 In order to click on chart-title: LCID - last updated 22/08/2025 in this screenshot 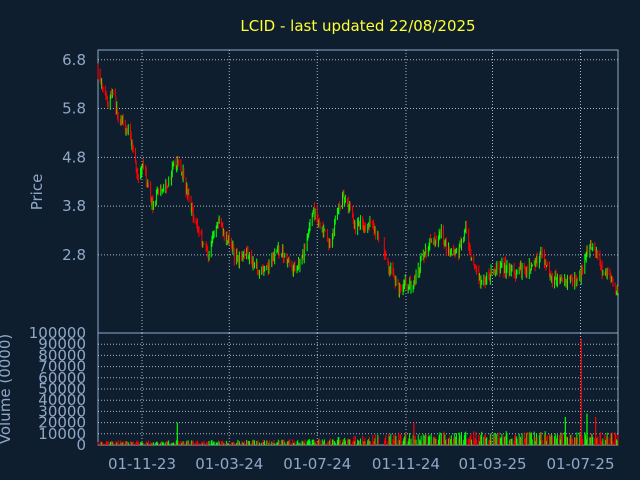, I will do `click(357, 26)`.